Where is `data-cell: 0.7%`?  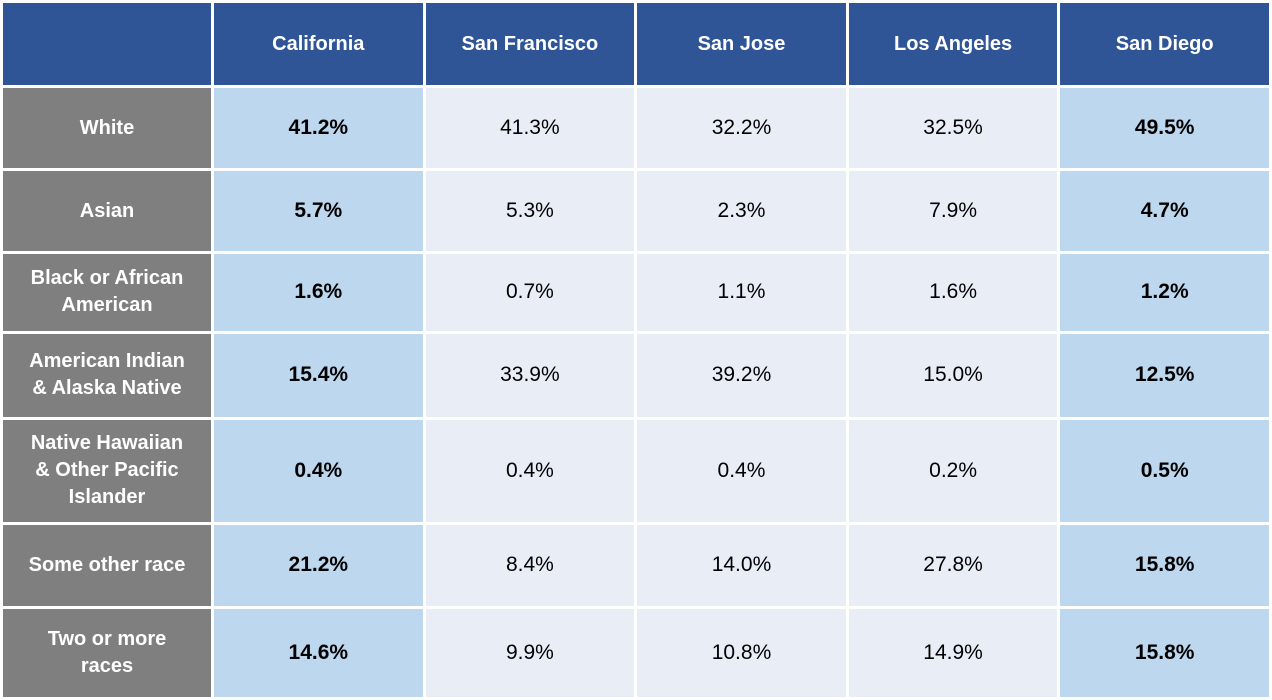
data-cell: 0.7% is located at coordinates (530, 292).